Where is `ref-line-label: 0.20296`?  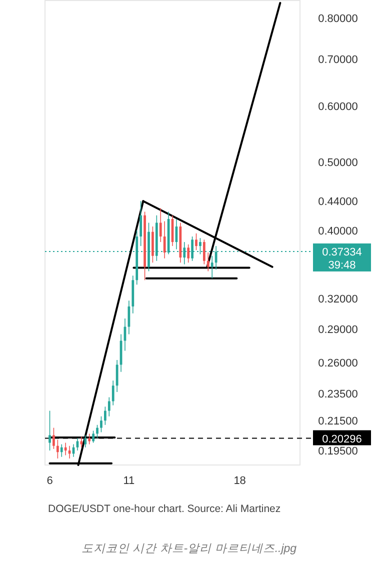 ref-line-label: 0.20296 is located at coordinates (342, 439).